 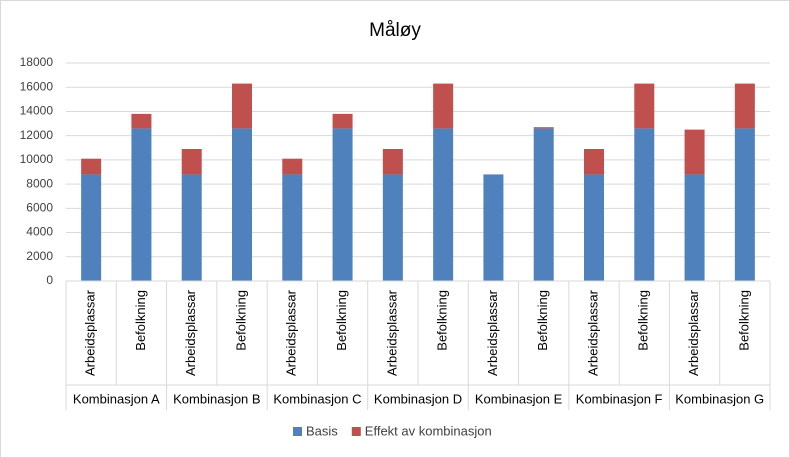 I want to click on chart-title: Måløy, so click(x=395, y=30).